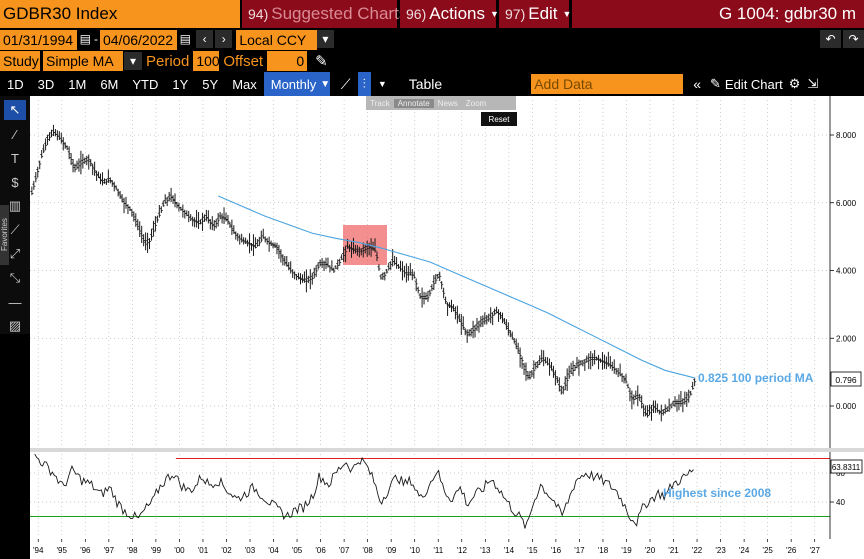 The height and width of the screenshot is (559, 864). What do you see at coordinates (364, 84) in the screenshot?
I see `bar-chart-icon: ⫶` at bounding box center [364, 84].